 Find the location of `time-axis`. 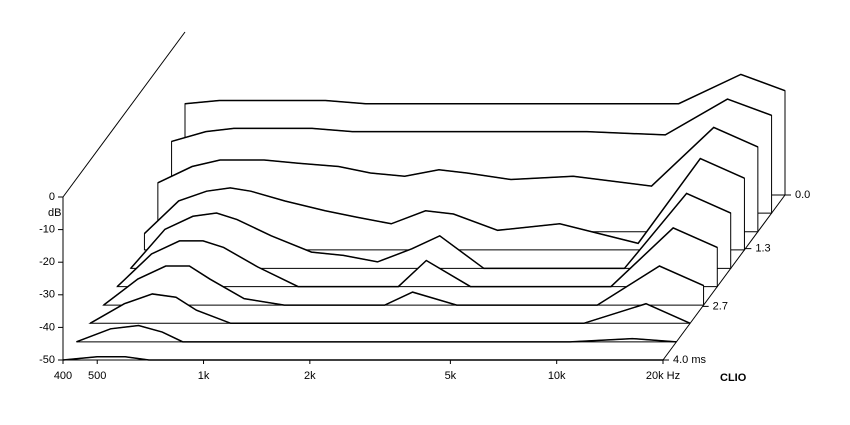

time-axis is located at coordinates (724, 277).